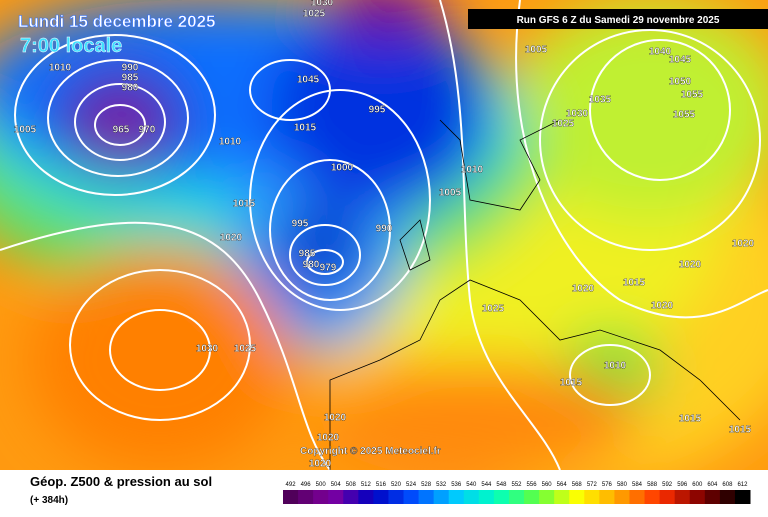  What do you see at coordinates (607, 485) in the screenshot?
I see `colorbar-label: 576` at bounding box center [607, 485].